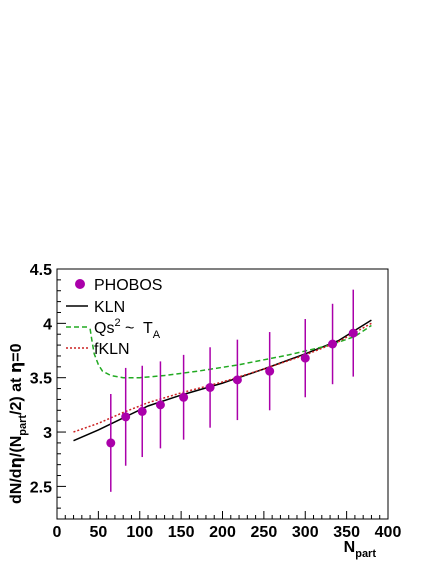 This screenshot has width=436, height=564. I want to click on x-tick-label: 0, so click(57, 532).